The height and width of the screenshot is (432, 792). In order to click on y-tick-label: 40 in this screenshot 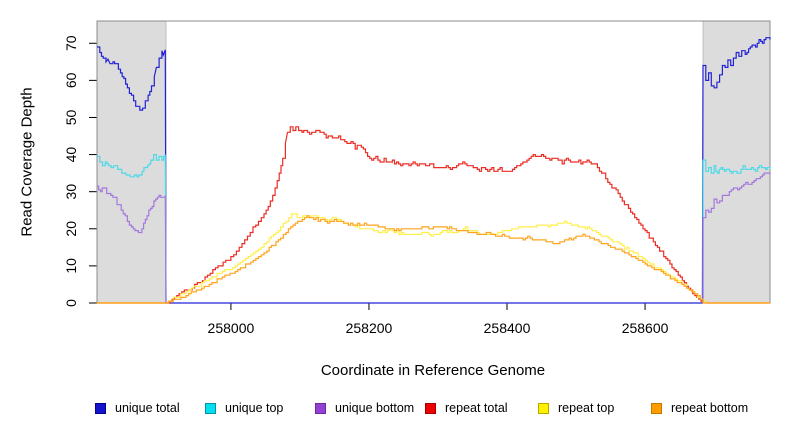, I will do `click(71, 155)`.